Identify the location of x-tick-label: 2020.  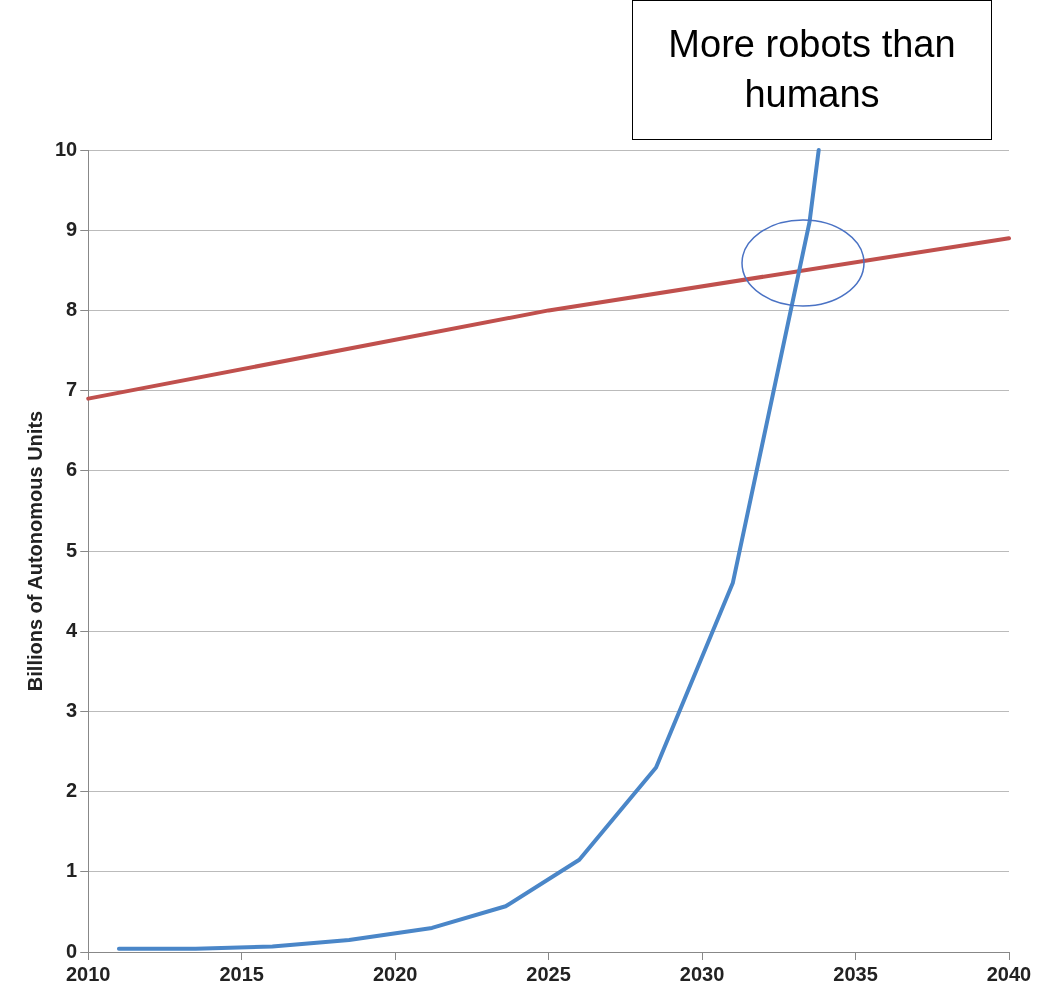
(395, 973).